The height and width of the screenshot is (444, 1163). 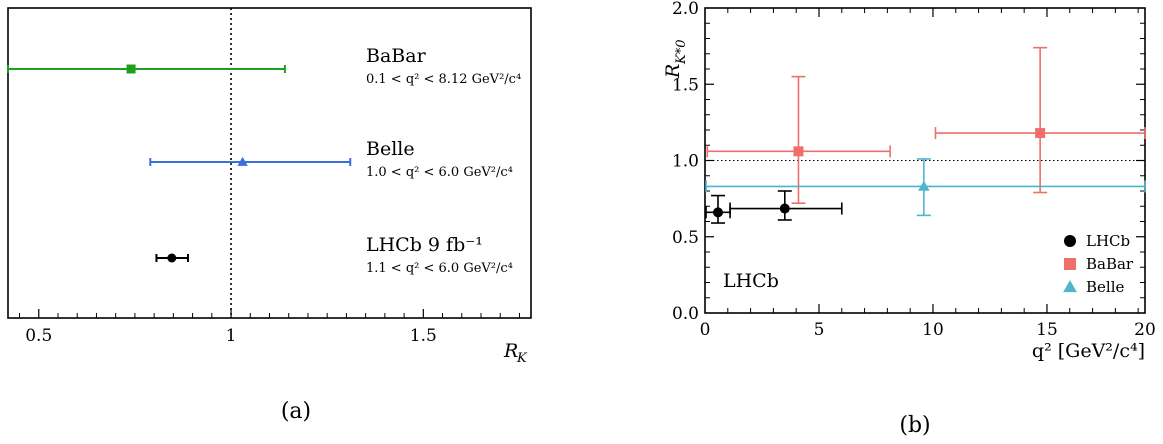 I want to click on panel-a-x-axis-label: RK, so click(x=515, y=353).